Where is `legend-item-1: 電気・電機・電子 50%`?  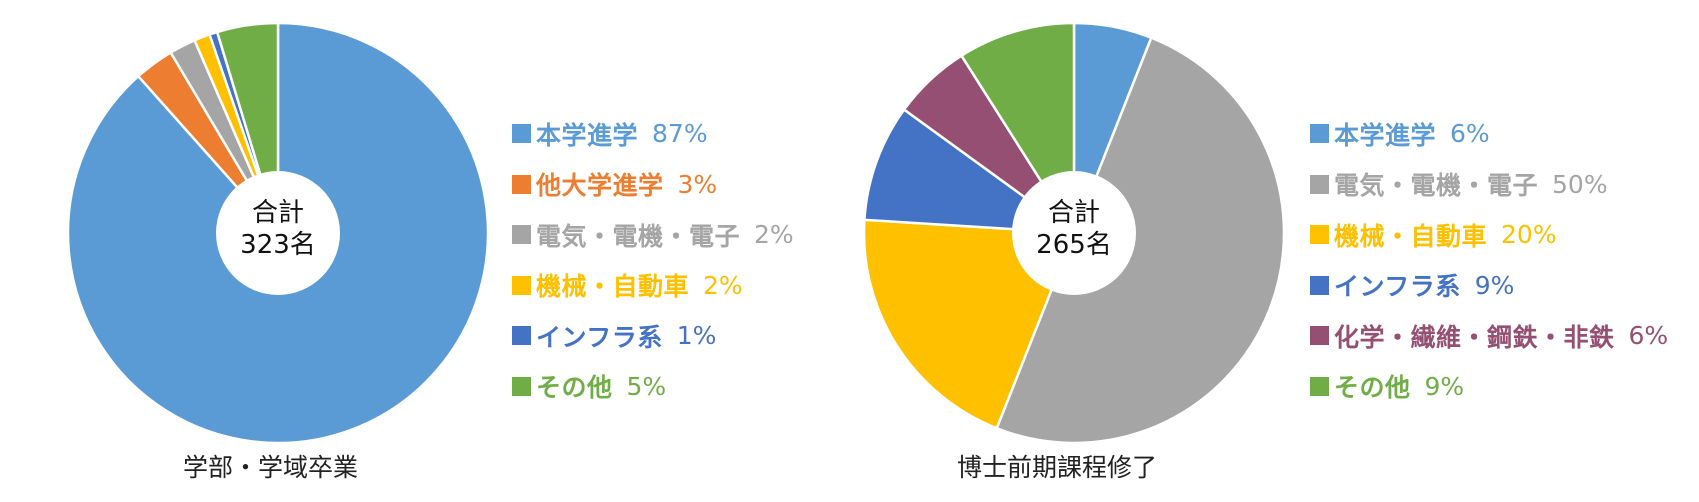 legend-item-1: 電気・電機・電子 50% is located at coordinates (1489, 184).